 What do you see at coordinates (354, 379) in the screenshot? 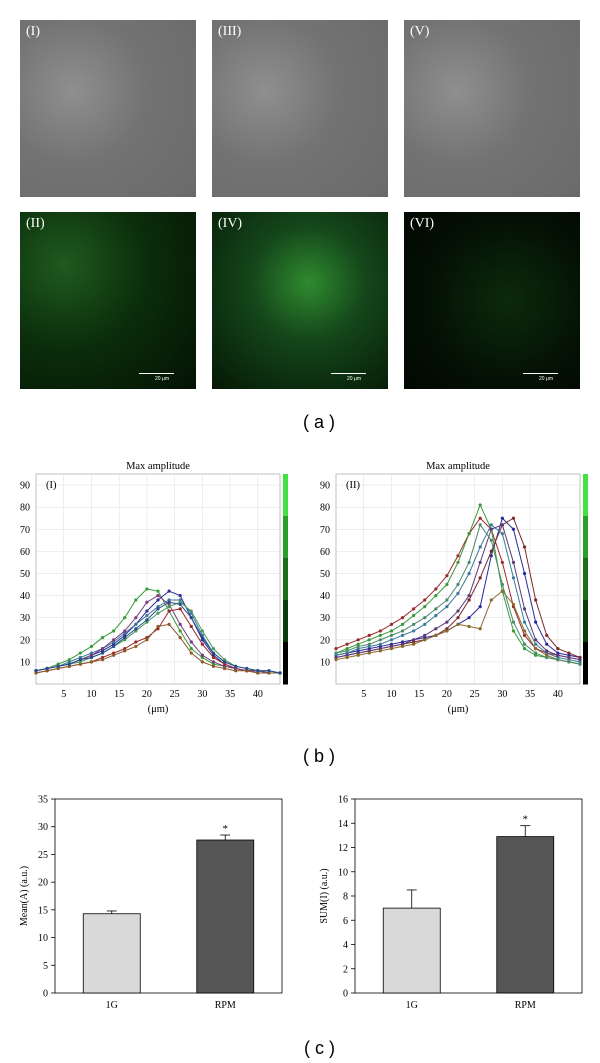
I see `scale-text: 20 μm` at bounding box center [354, 379].